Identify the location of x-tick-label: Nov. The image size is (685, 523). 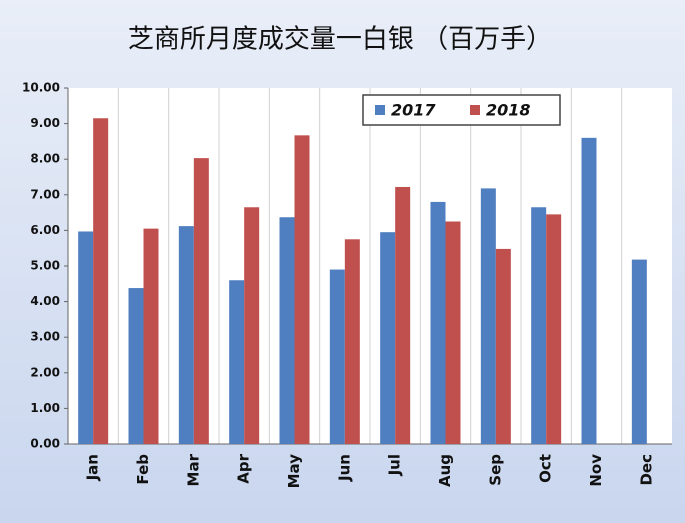
(596, 470).